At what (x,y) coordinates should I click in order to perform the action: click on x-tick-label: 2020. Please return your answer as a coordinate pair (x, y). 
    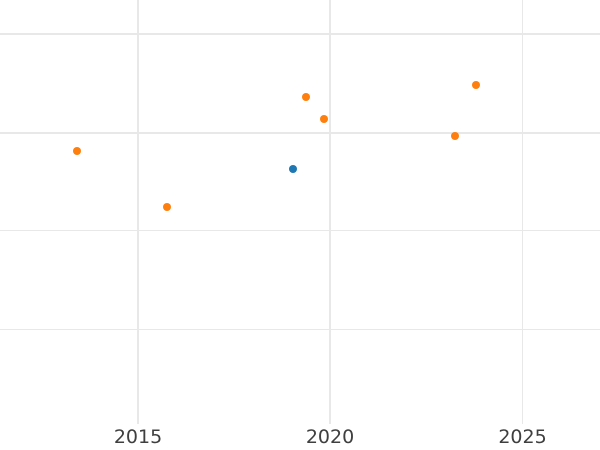
    Looking at the image, I should click on (330, 437).